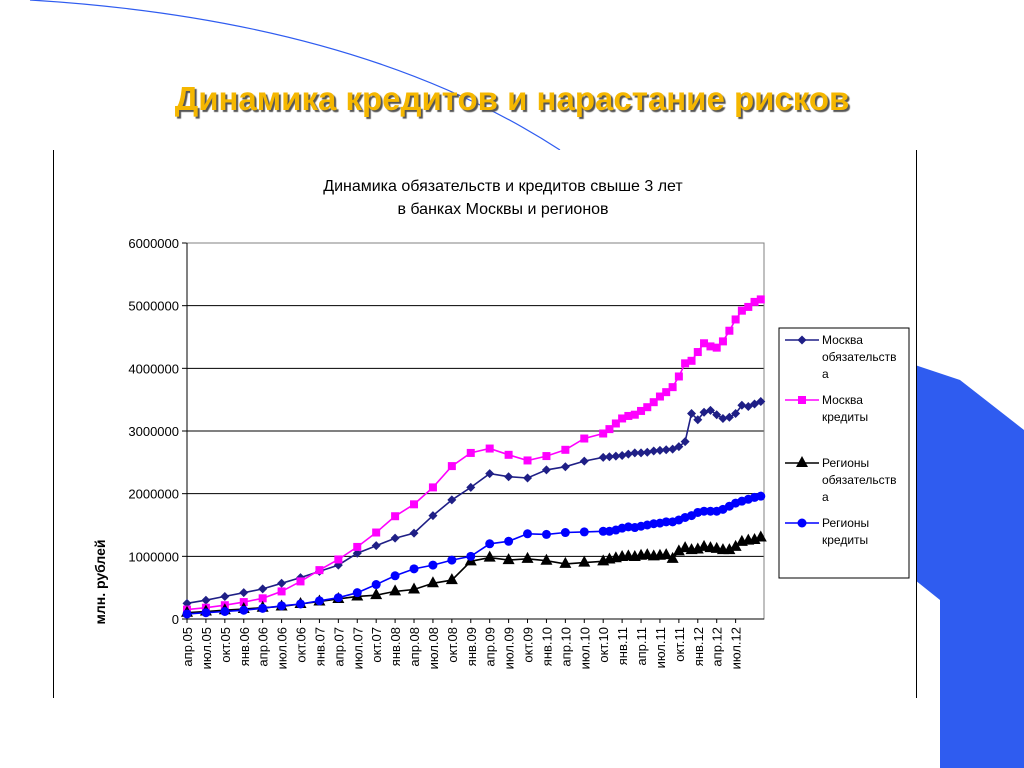  I want to click on x-tick-label: апр.11, so click(641, 646).